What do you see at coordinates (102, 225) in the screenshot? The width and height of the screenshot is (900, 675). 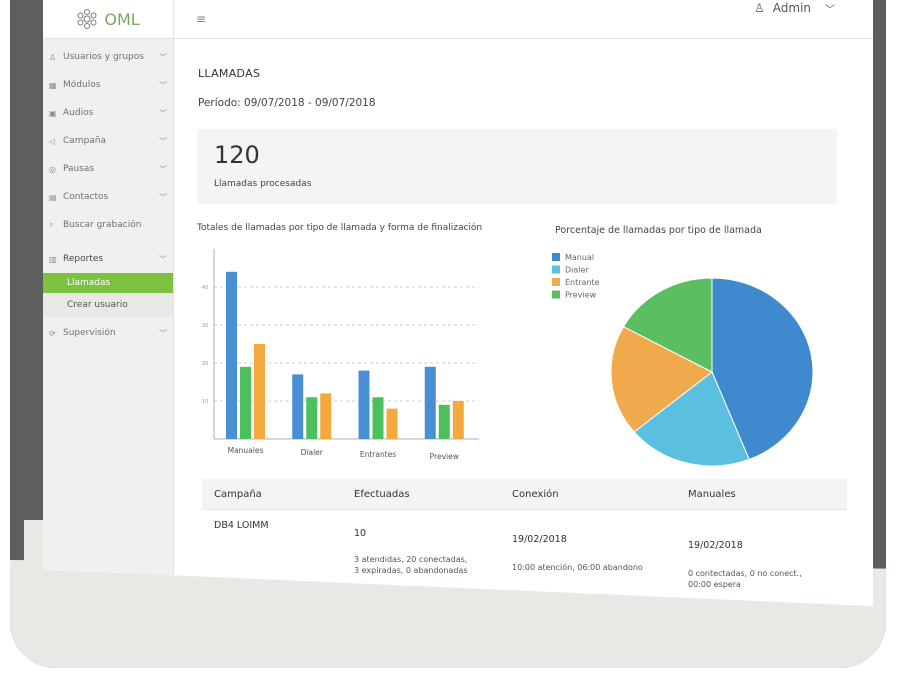 I see `sidebar-item-label: Buscar grabación` at bounding box center [102, 225].